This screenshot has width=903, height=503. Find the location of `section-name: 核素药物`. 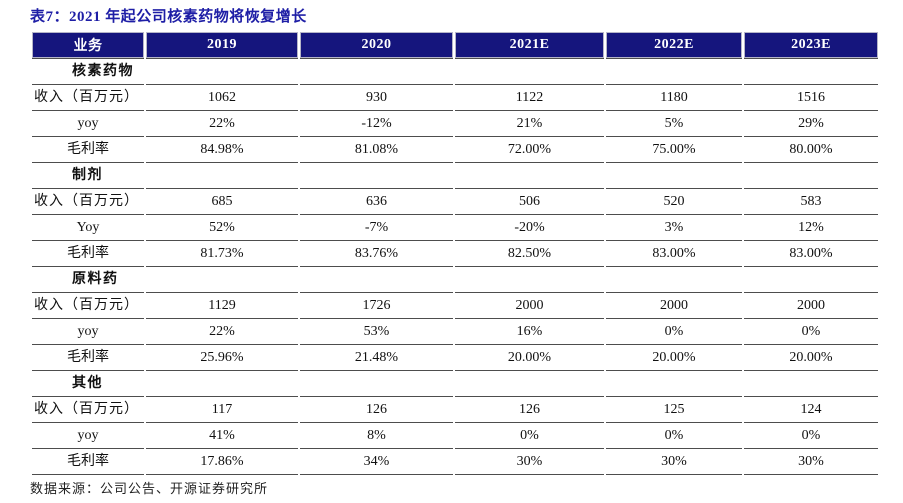

section-name: 核素药物 is located at coordinates (88, 71).